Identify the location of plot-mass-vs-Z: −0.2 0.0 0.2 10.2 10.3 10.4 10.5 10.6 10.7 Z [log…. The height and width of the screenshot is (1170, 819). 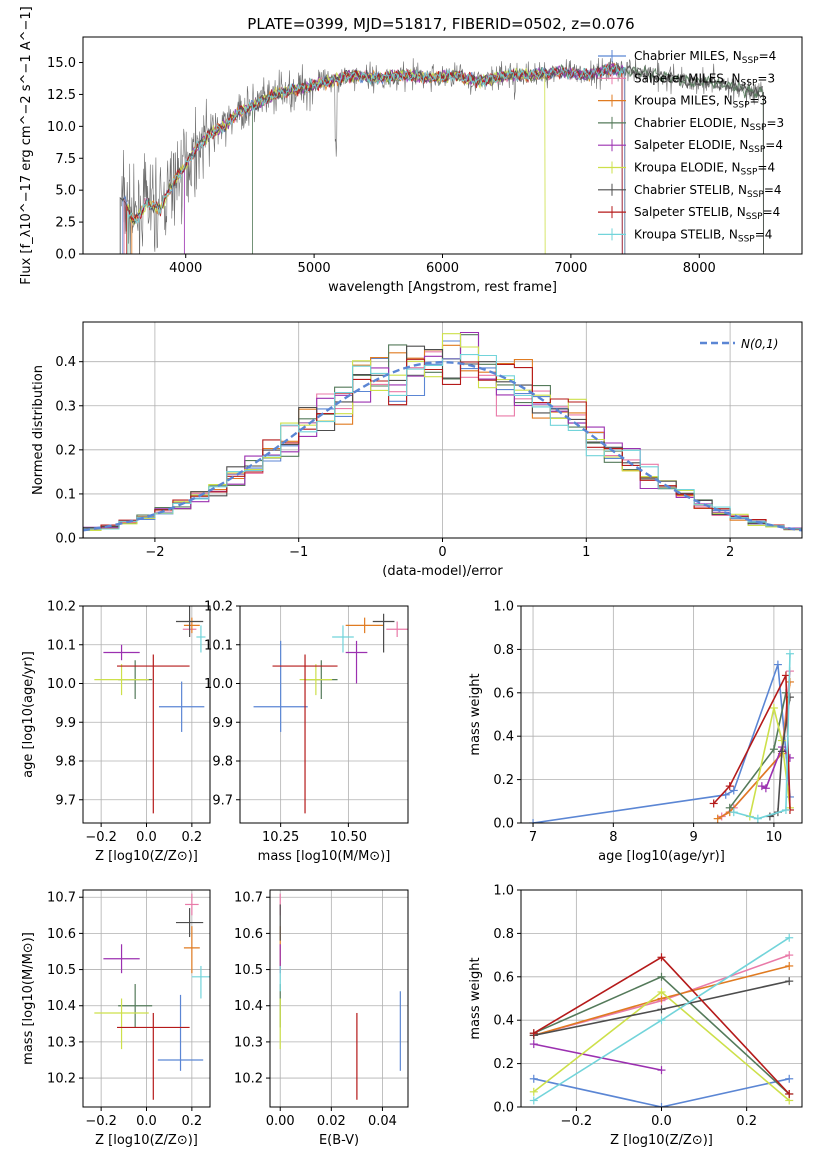
(116, 1018).